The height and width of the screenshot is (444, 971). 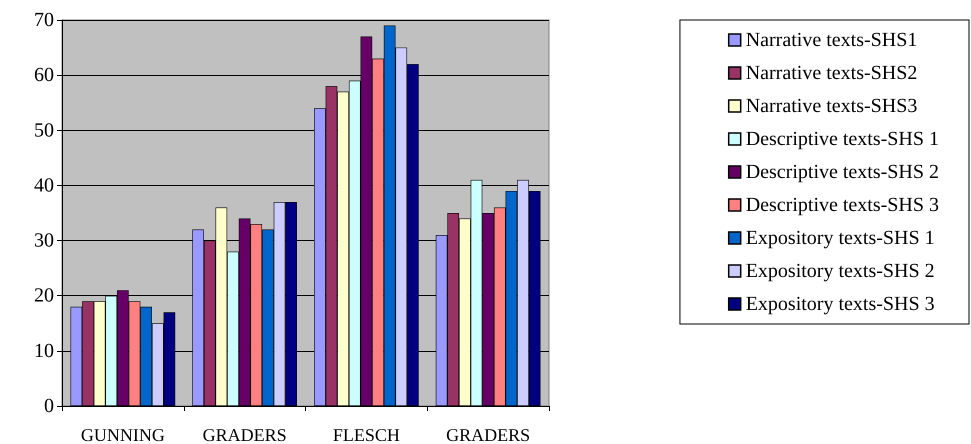 I want to click on legend-label: Descriptive texts-SHS 3, so click(x=842, y=205).